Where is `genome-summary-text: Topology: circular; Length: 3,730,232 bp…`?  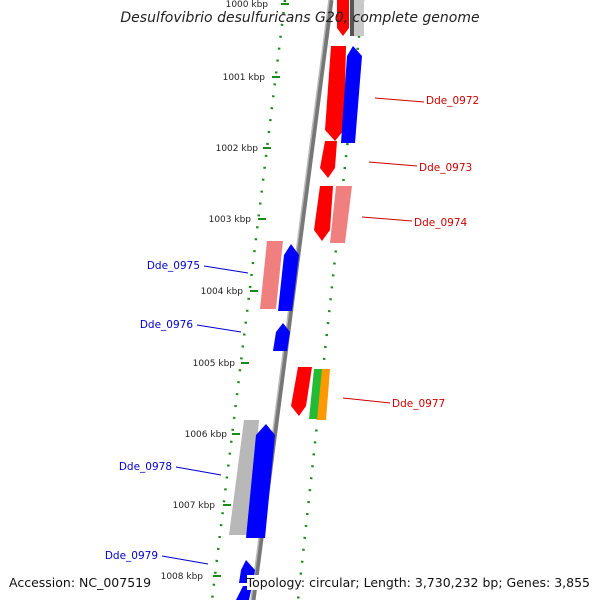
genome-summary-text: Topology: circular; Length: 3,730,232 bp… is located at coordinates (418, 582).